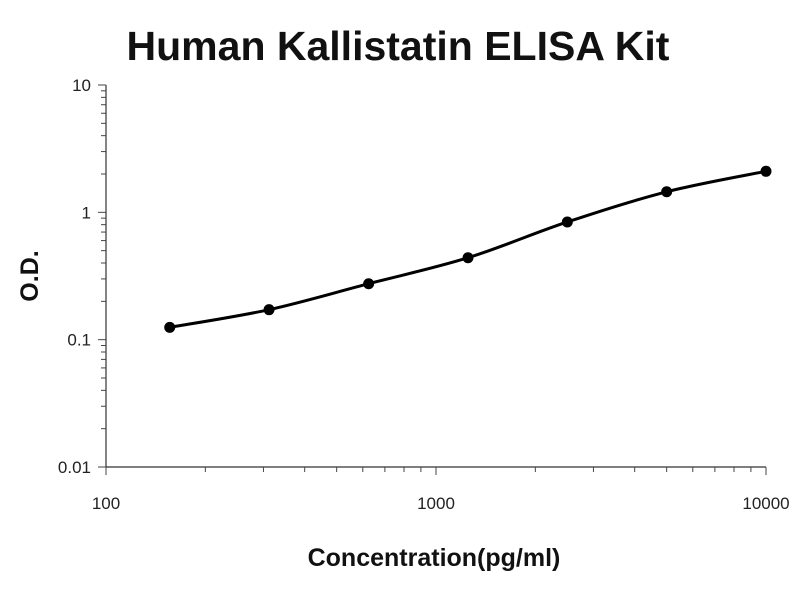 Image resolution: width=800 pixels, height=600 pixels. What do you see at coordinates (81, 85) in the screenshot?
I see `y-tick-label: 10` at bounding box center [81, 85].